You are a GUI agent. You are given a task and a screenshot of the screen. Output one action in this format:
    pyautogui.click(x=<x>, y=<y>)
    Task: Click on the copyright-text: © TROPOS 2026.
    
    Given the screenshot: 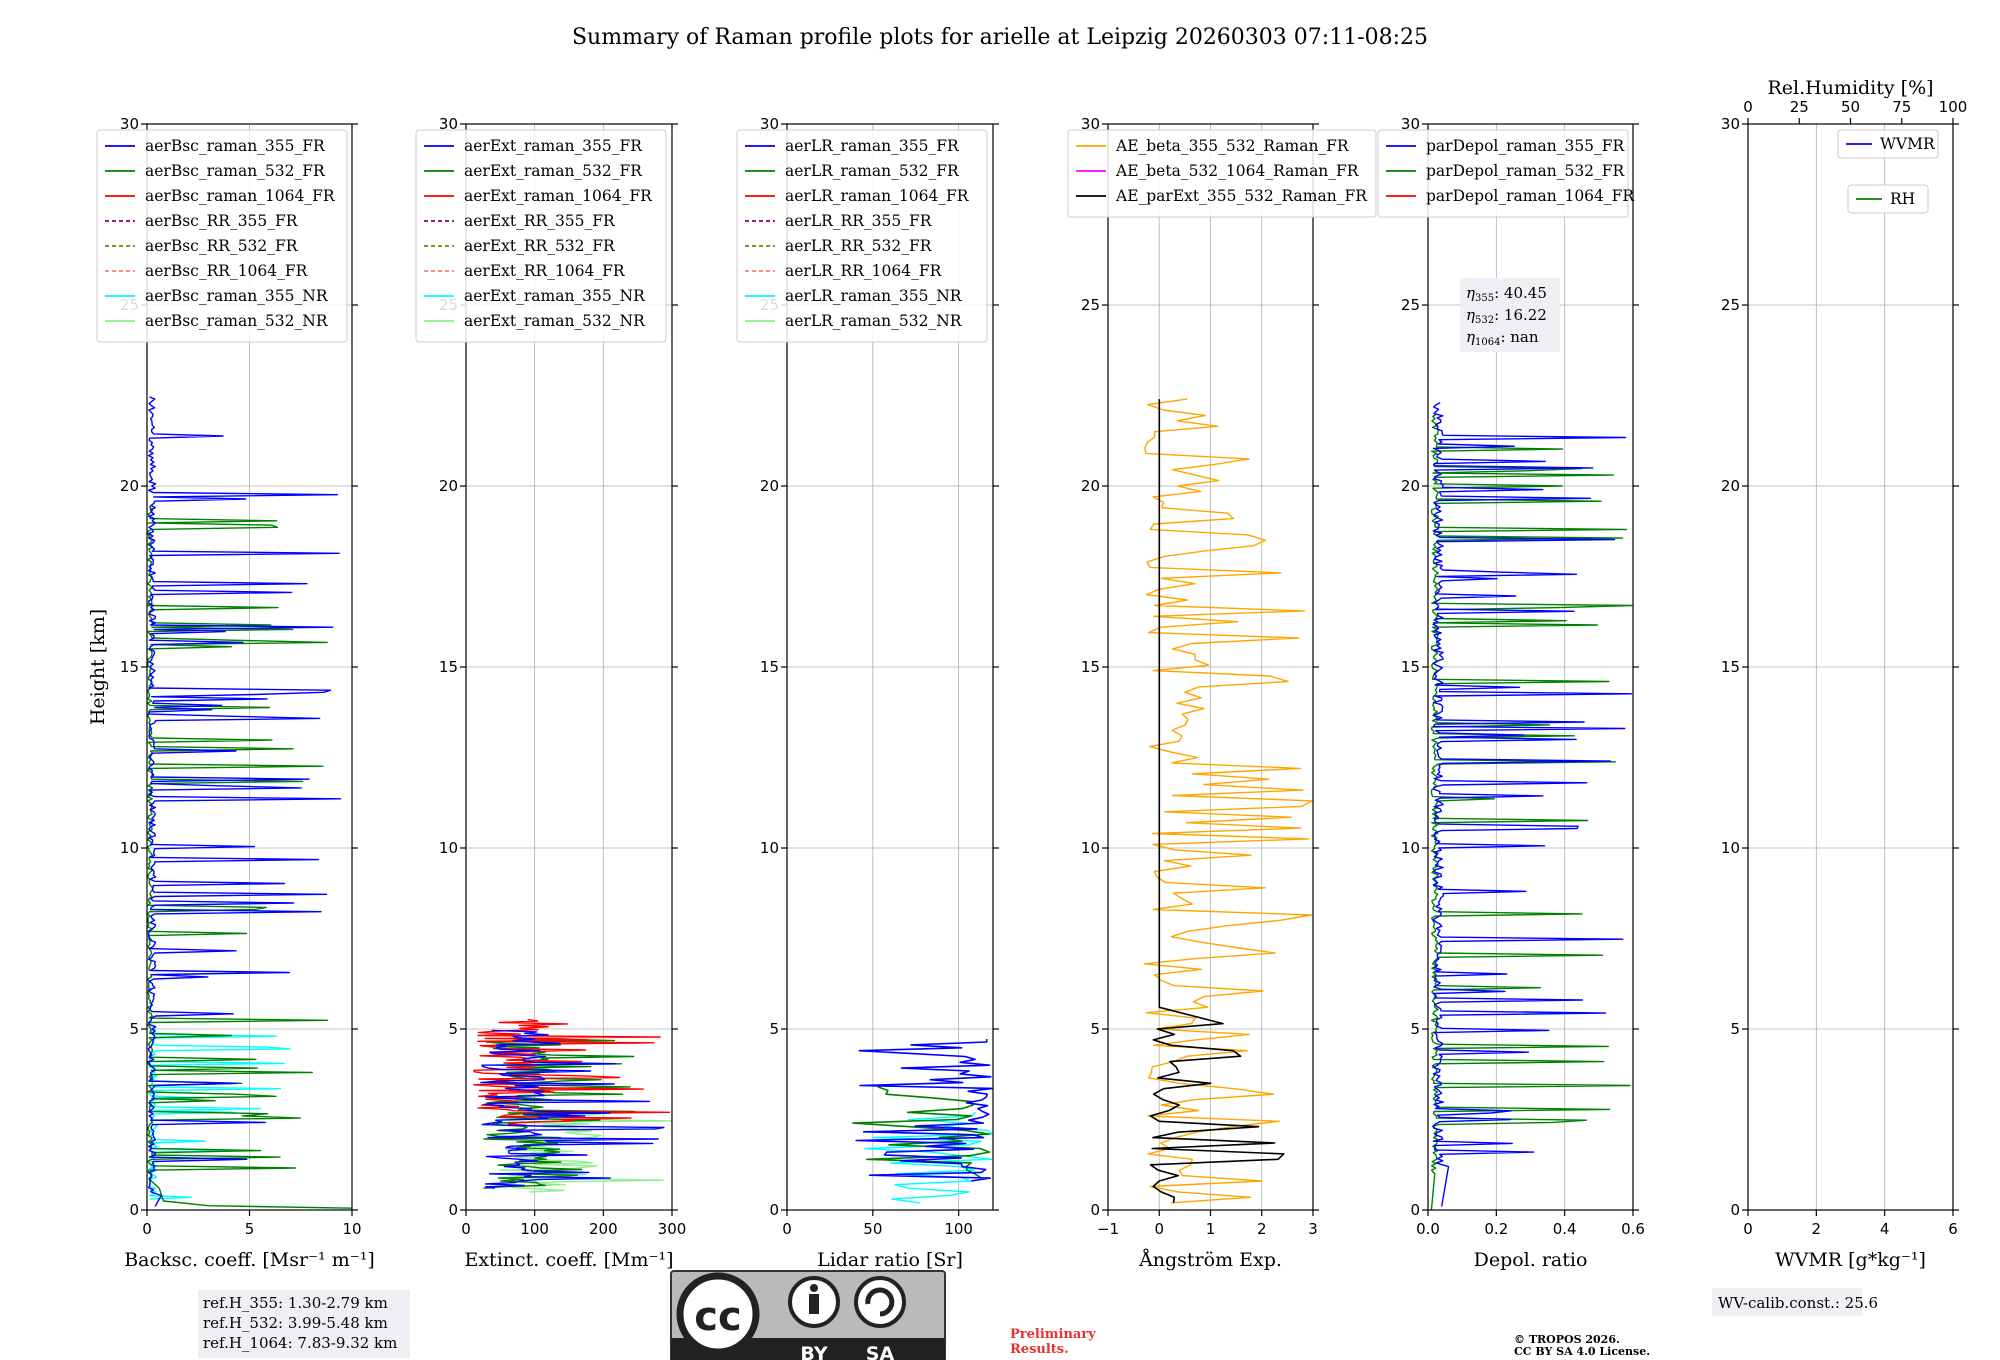 What is the action you would take?
    pyautogui.click(x=1567, y=1339)
    